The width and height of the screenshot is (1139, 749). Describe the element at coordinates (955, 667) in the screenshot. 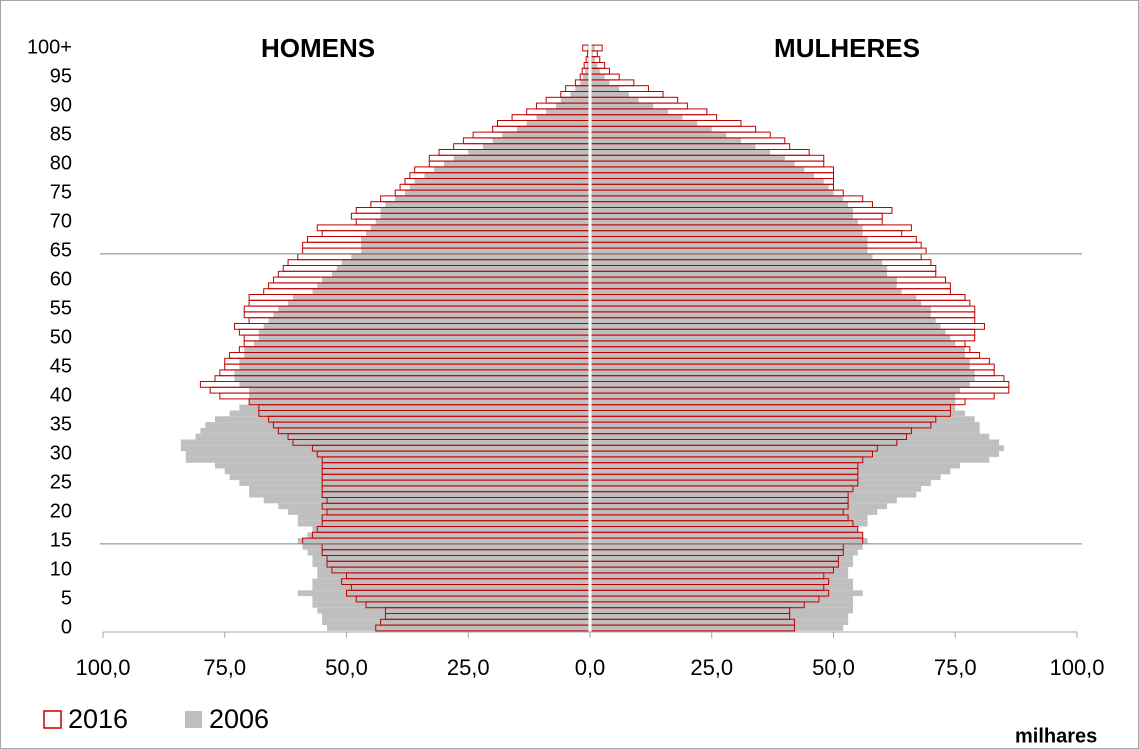

I see `x-tick-label: 75,0` at that location.